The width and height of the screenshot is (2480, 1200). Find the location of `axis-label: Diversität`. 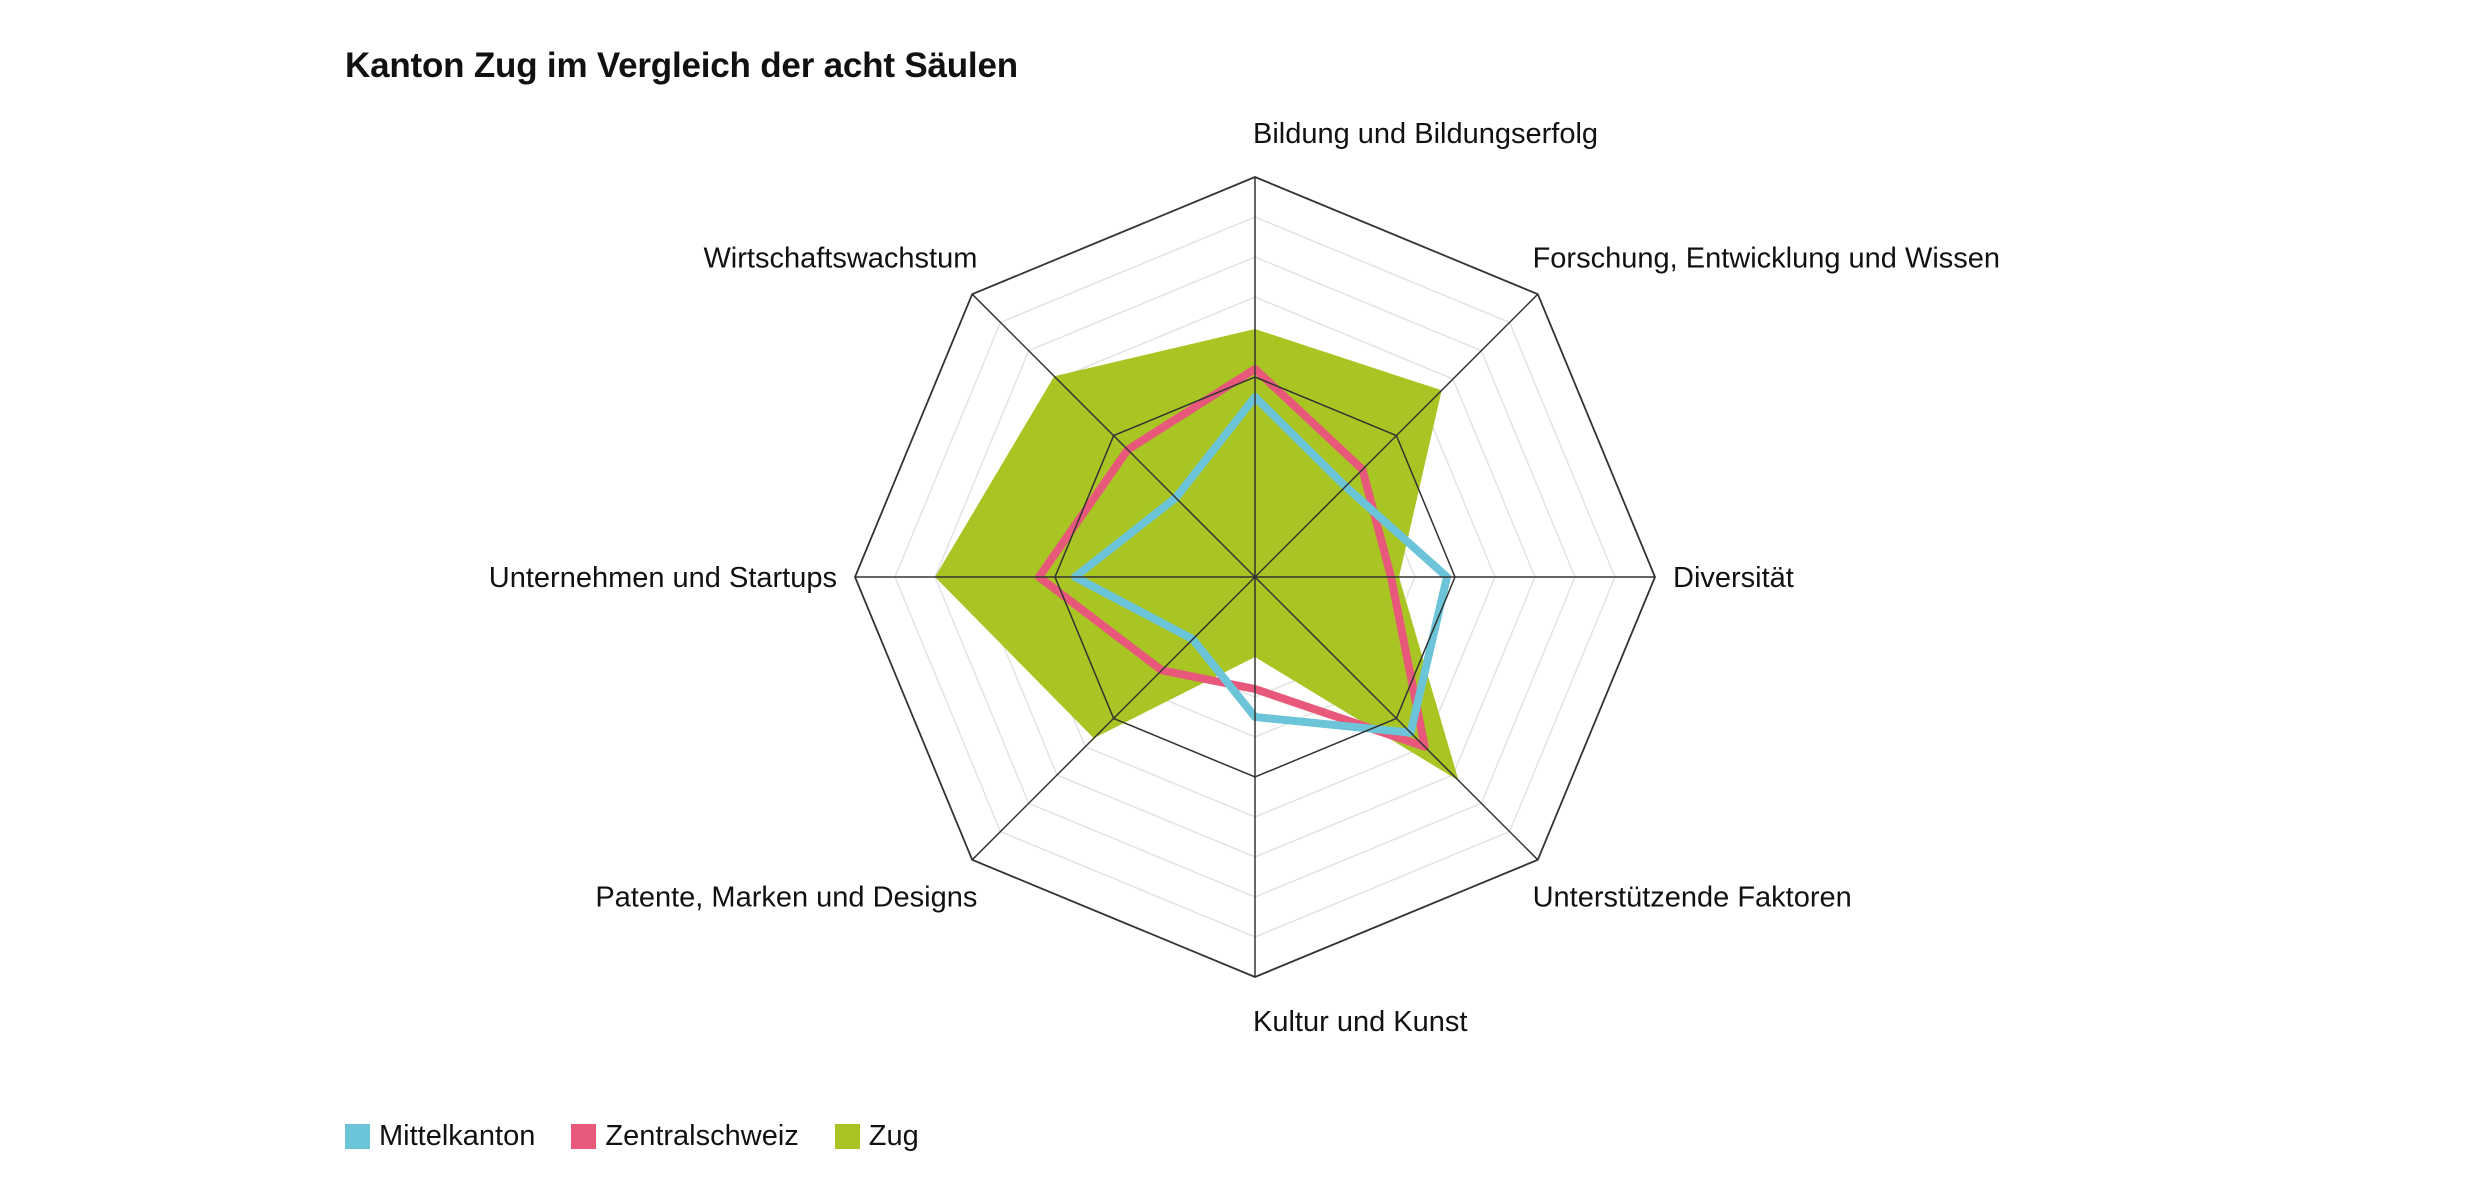

axis-label: Diversität is located at coordinates (1733, 578).